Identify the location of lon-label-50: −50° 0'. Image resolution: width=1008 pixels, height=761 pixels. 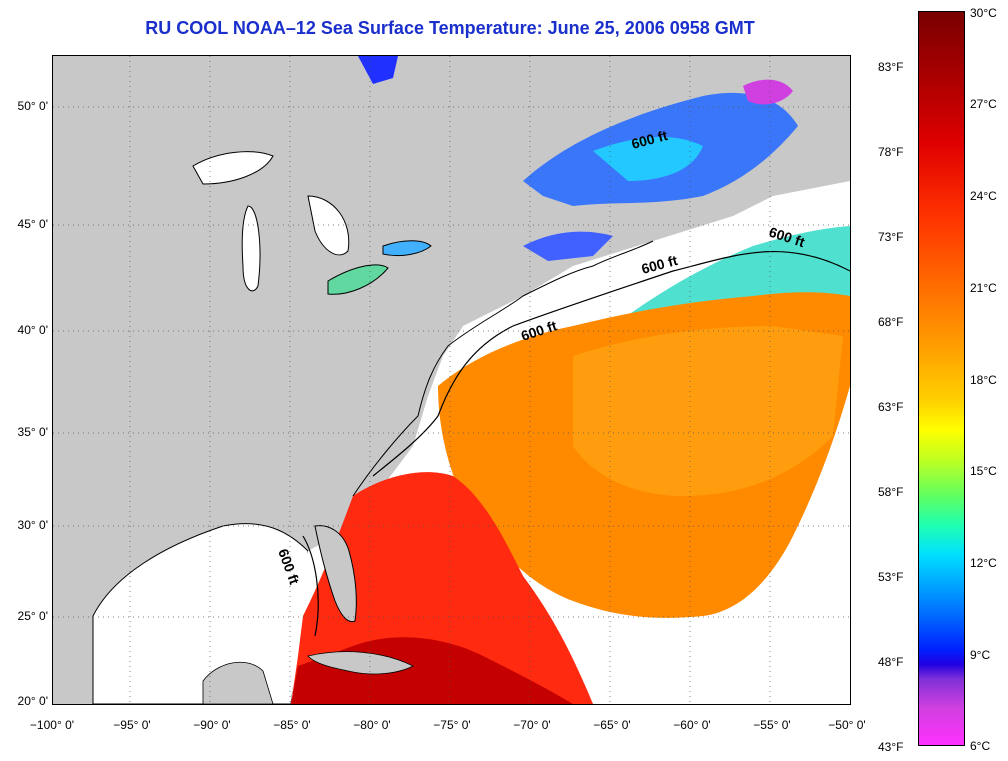
(847, 725).